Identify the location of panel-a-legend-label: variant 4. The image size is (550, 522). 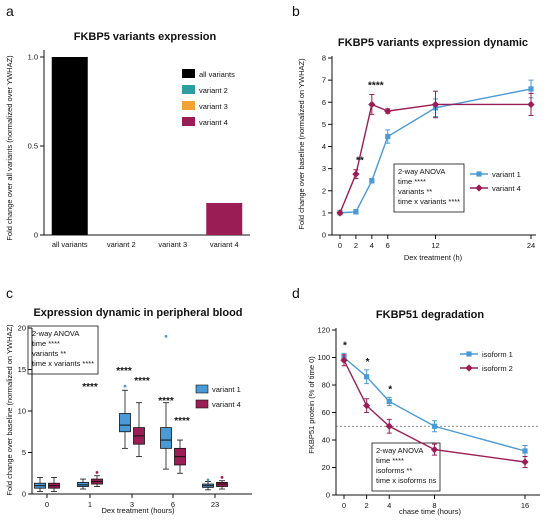
(213, 122).